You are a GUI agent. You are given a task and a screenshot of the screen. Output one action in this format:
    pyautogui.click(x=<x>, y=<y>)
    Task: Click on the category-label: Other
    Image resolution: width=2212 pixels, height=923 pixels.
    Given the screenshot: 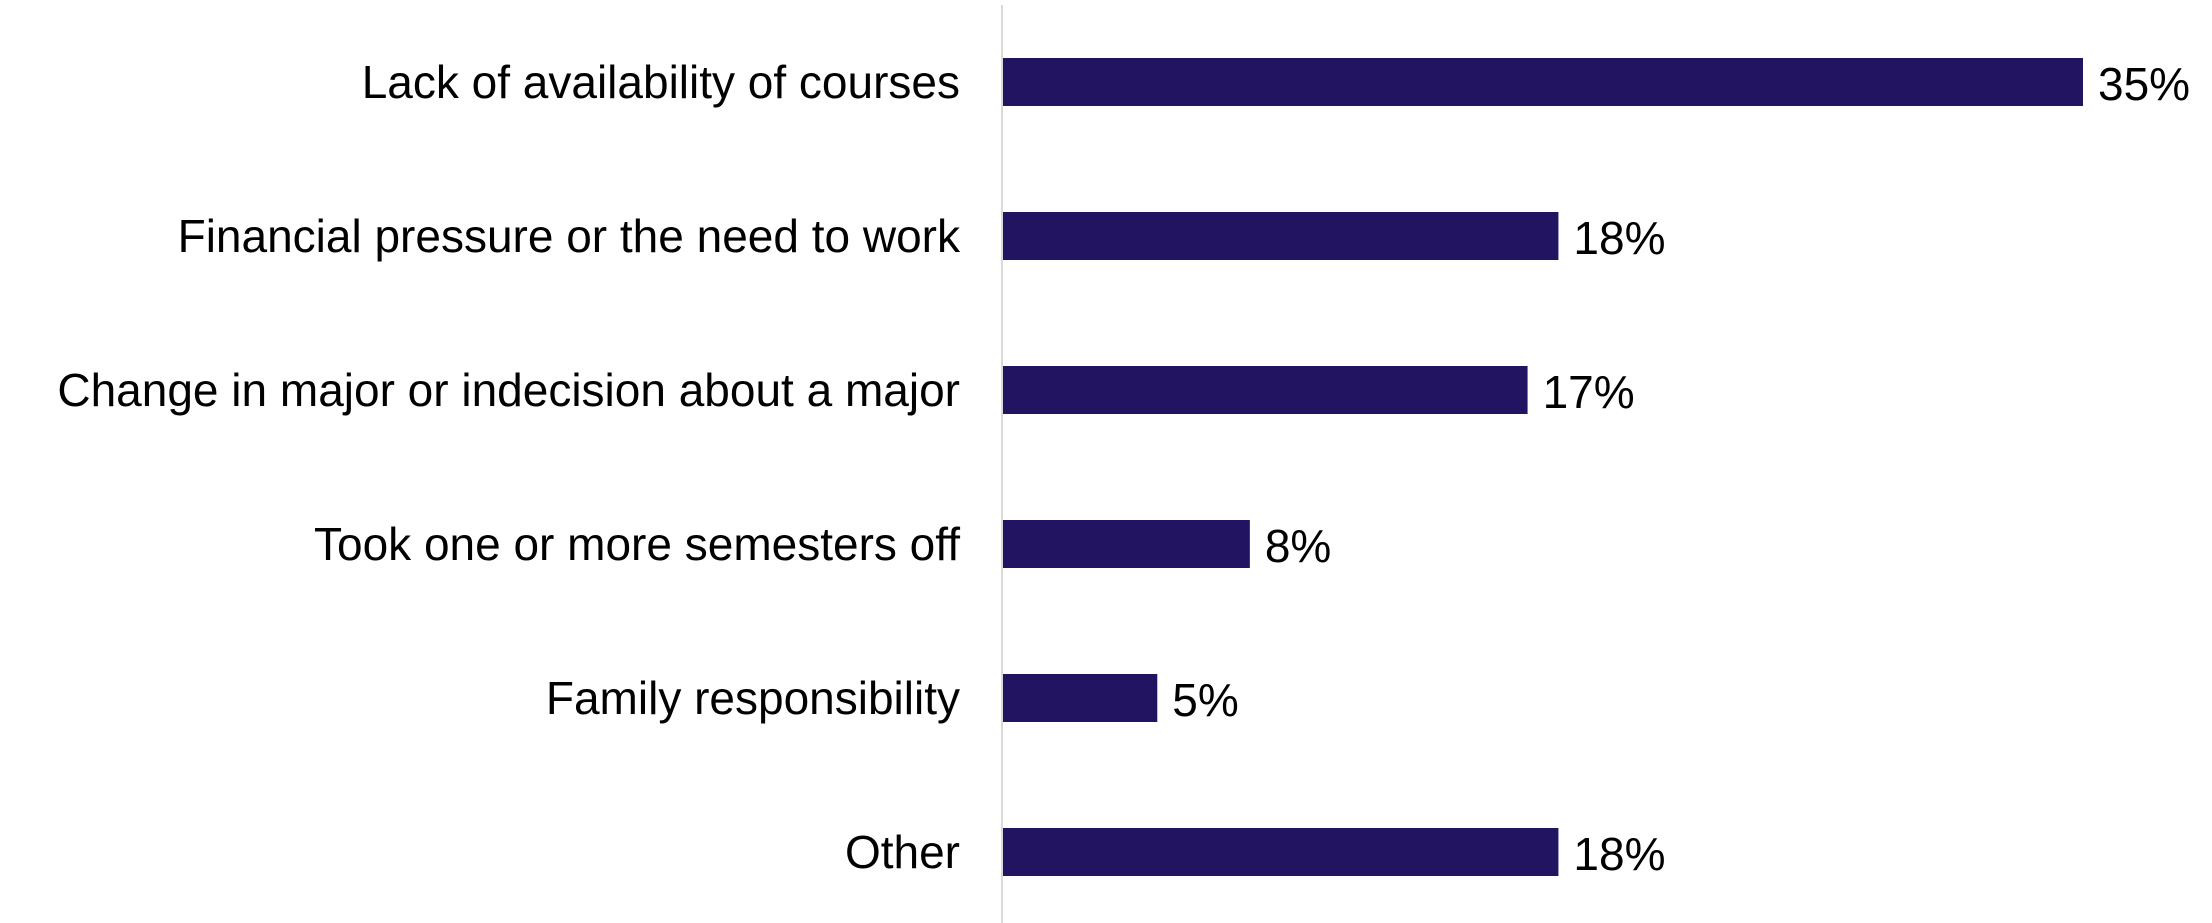 What is the action you would take?
    pyautogui.click(x=902, y=852)
    